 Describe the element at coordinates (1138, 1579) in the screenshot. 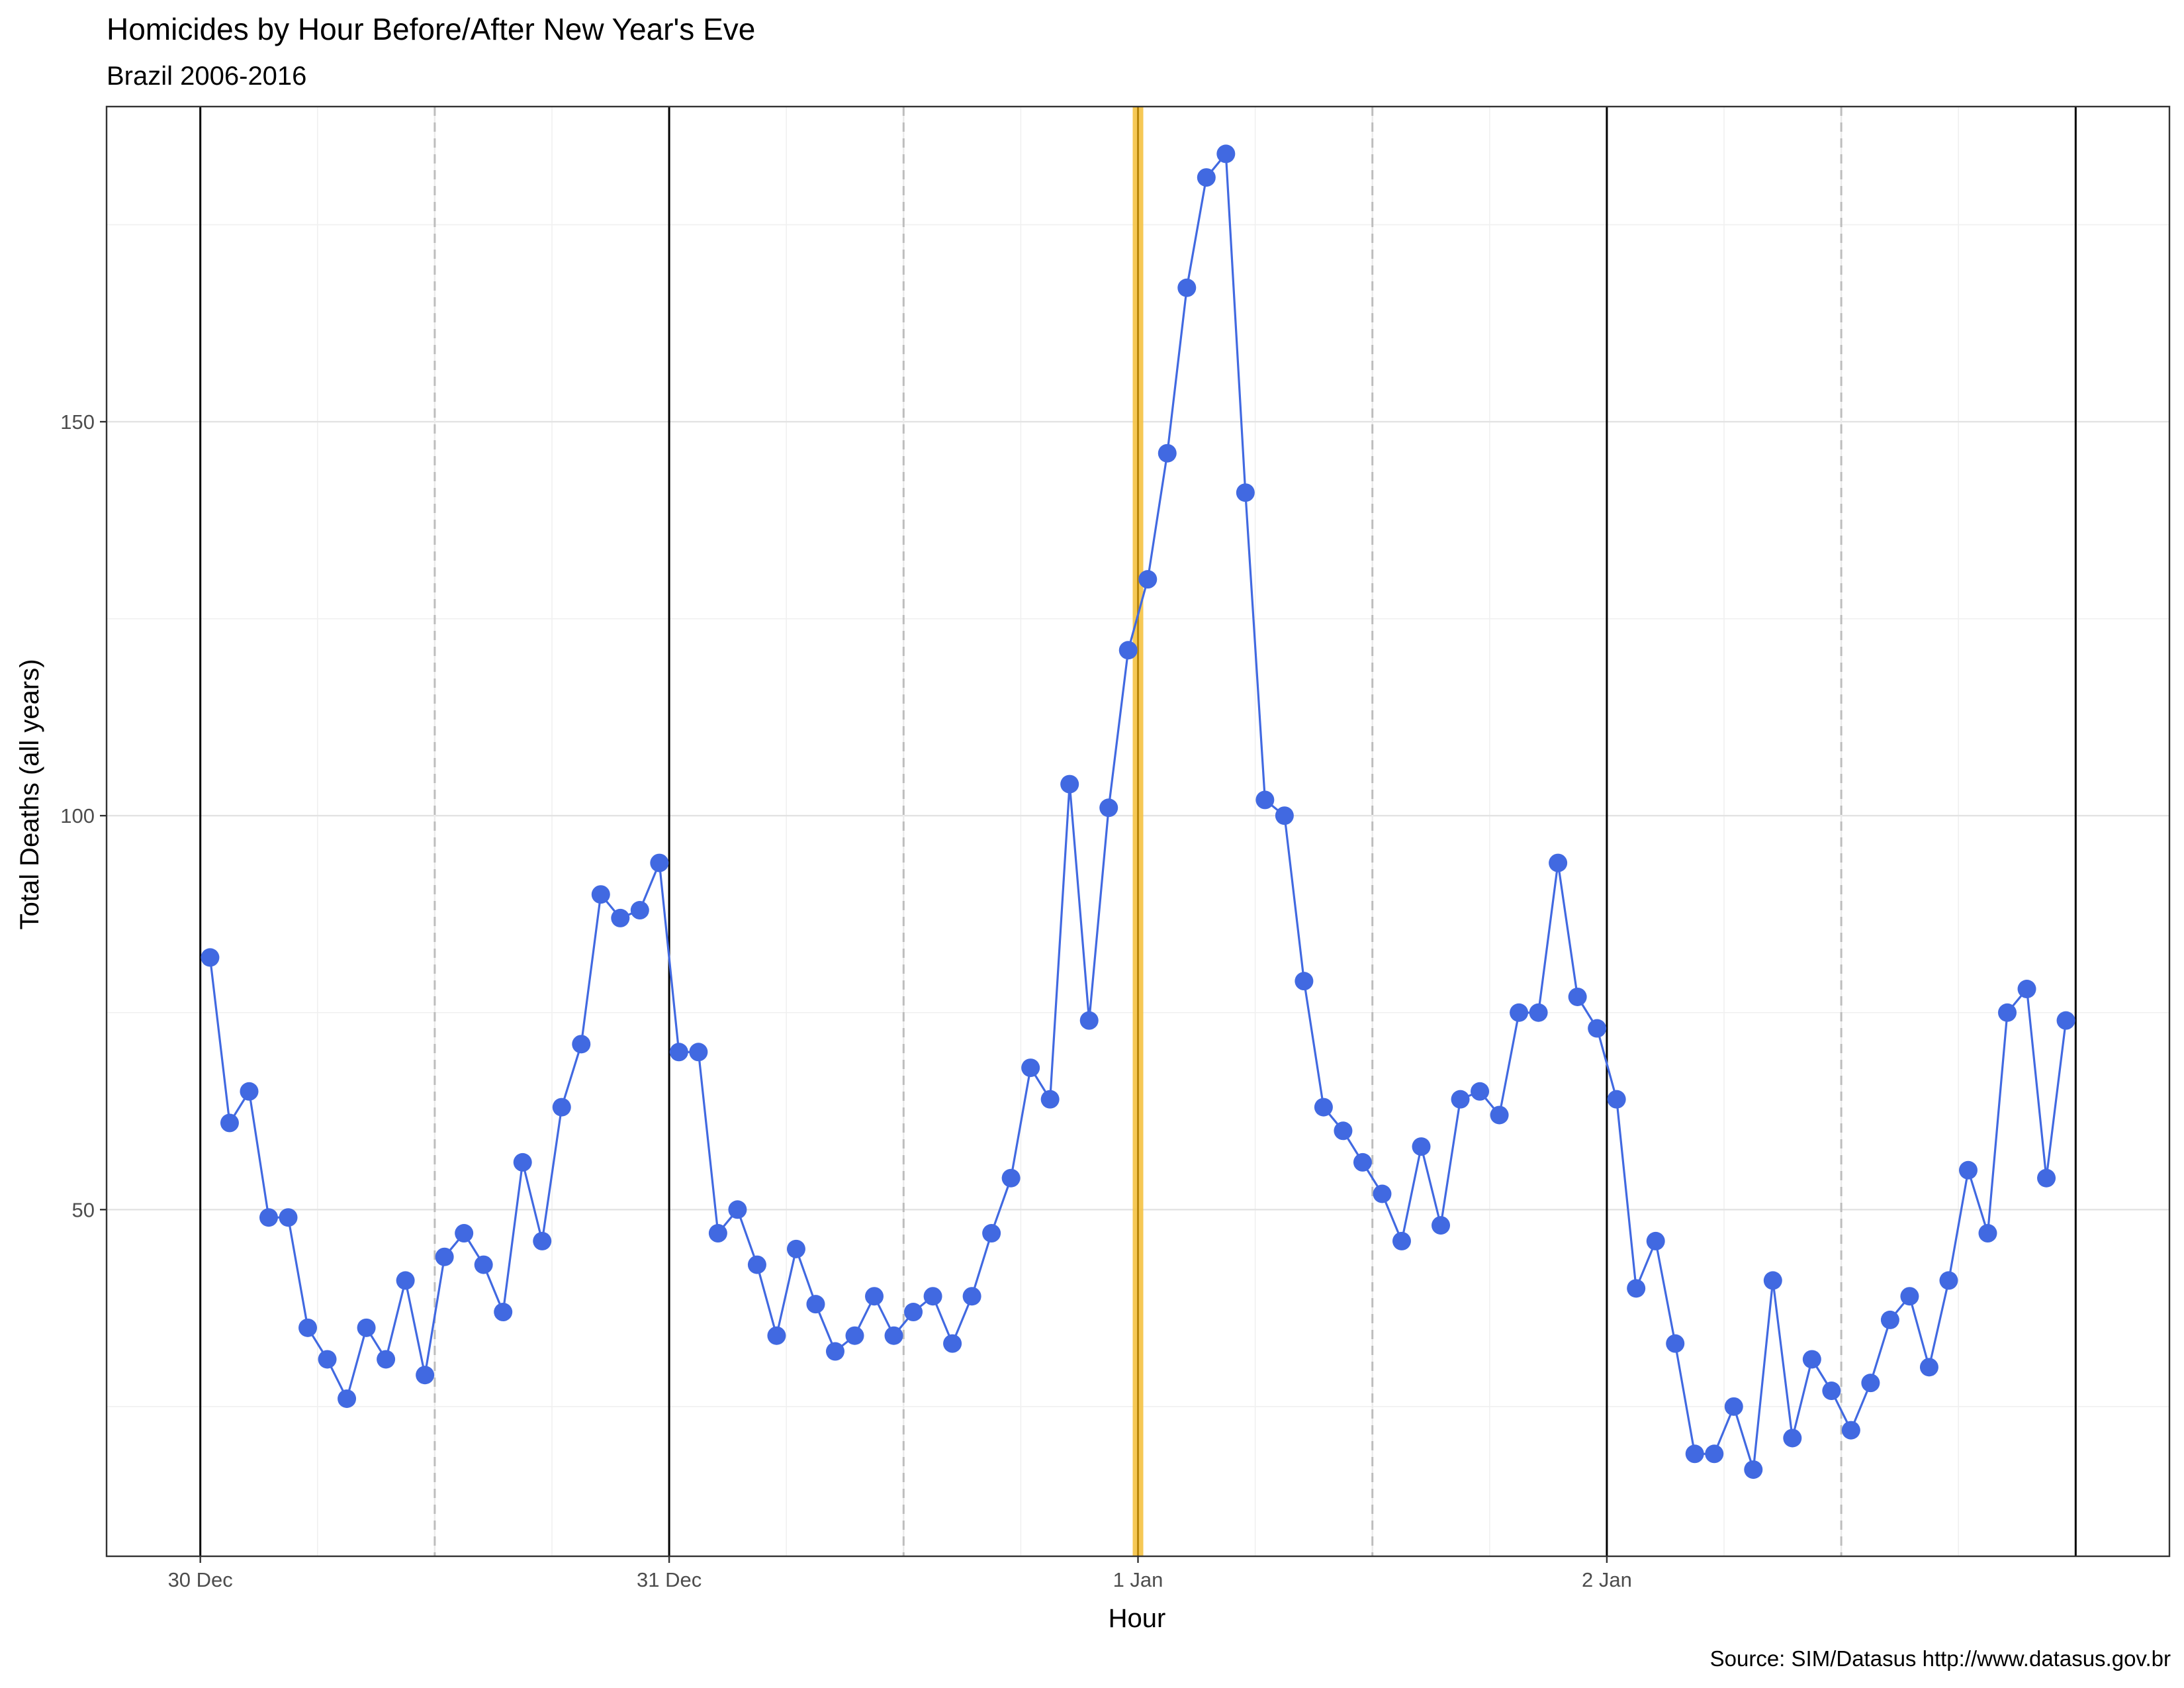

I see `x-tick-label: 1 Jan` at that location.